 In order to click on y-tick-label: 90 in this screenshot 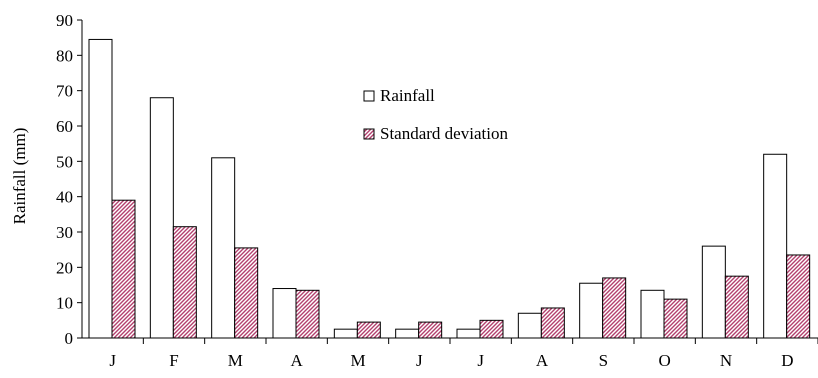, I will do `click(64, 20)`.